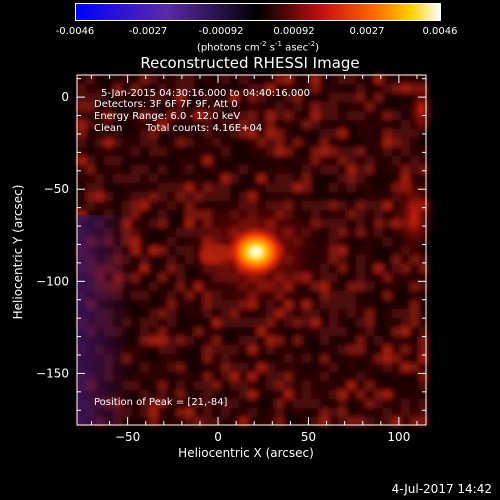 The width and height of the screenshot is (500, 500). Describe the element at coordinates (65, 97) in the screenshot. I see `y-tick-label: 0` at that location.